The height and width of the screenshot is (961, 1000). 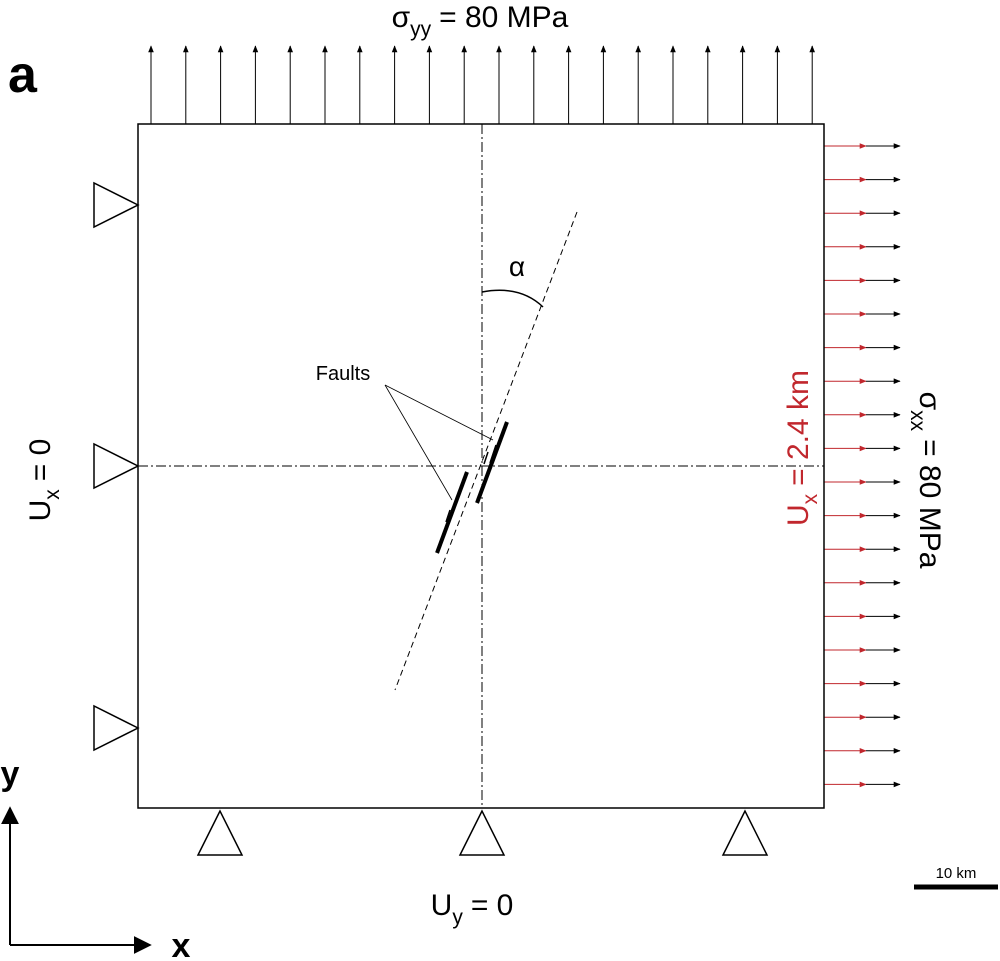 I want to click on subscript: xx, so click(x=917, y=421).